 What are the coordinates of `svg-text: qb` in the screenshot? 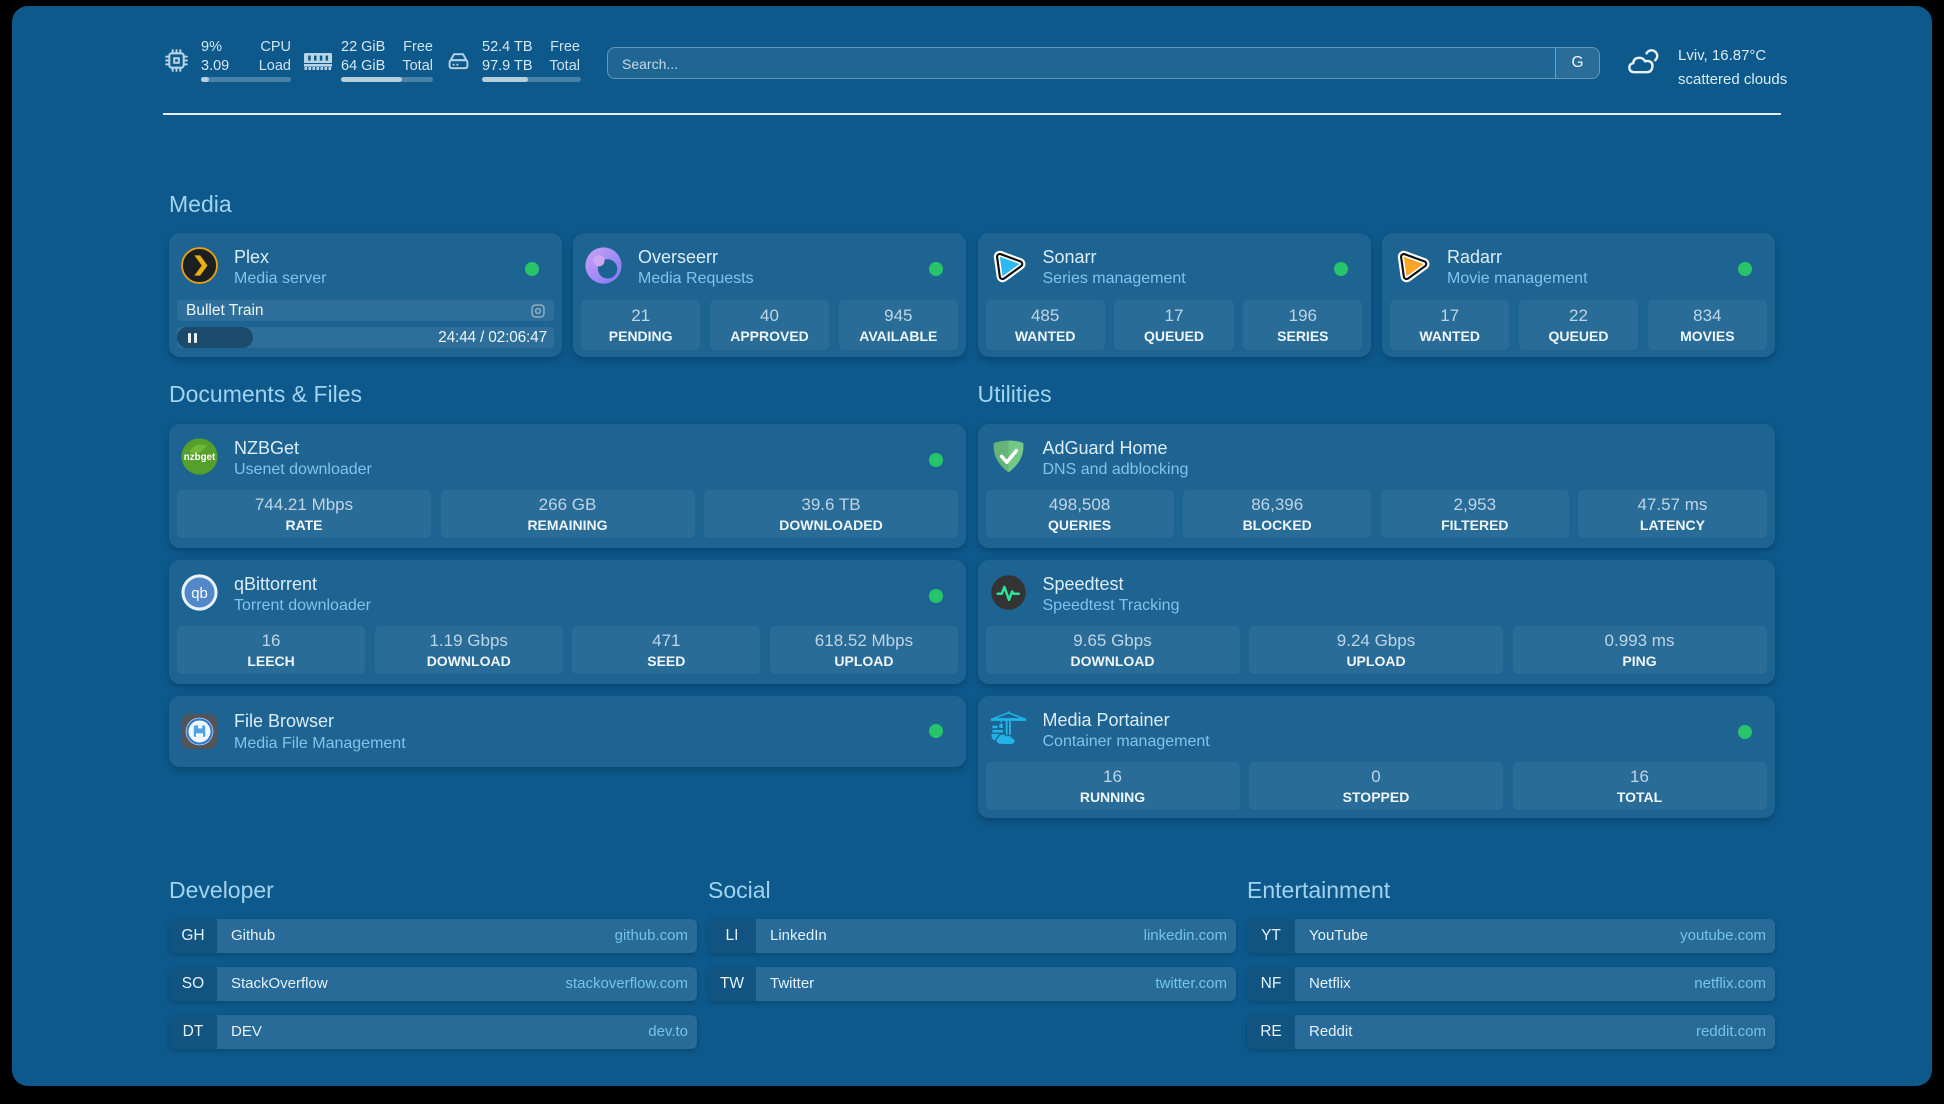 It's located at (199, 594).